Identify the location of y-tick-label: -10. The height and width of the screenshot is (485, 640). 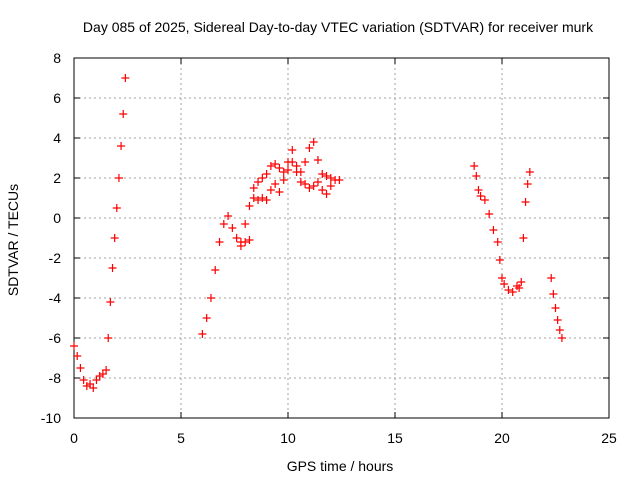
(51, 418).